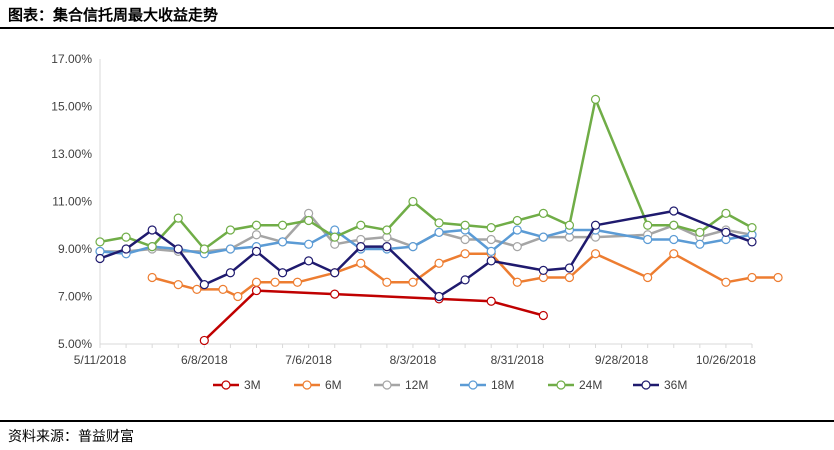  Describe the element at coordinates (204, 360) in the screenshot. I see `x-tick-label: 6/8/2018` at that location.